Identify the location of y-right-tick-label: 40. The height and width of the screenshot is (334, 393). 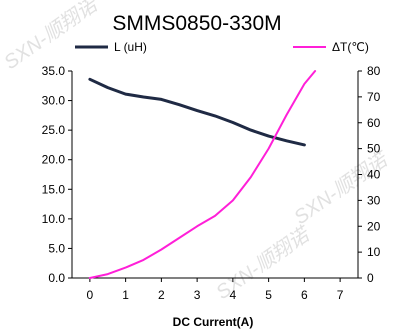
(374, 175).